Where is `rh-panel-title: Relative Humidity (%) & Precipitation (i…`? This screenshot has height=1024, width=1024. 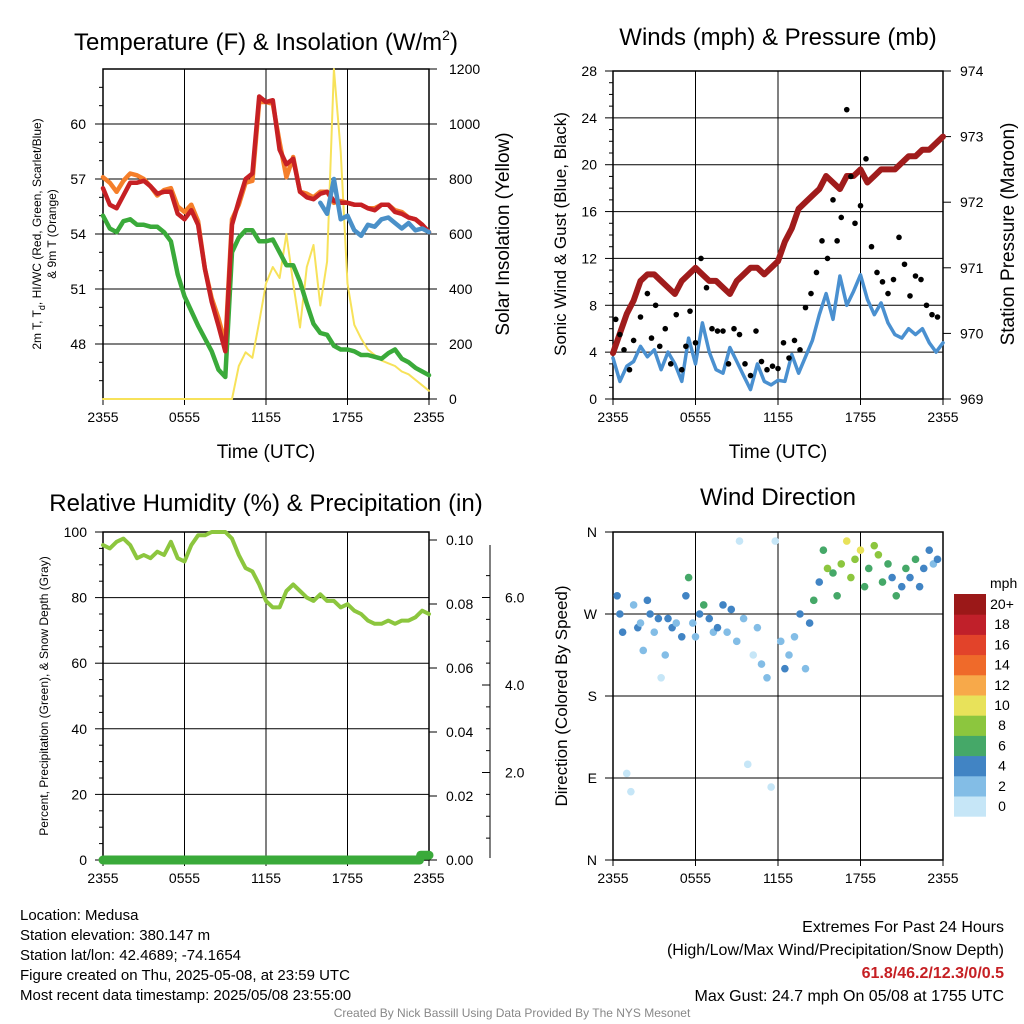
rh-panel-title: Relative Humidity (%) & Precipitation (i… is located at coordinates (265, 503).